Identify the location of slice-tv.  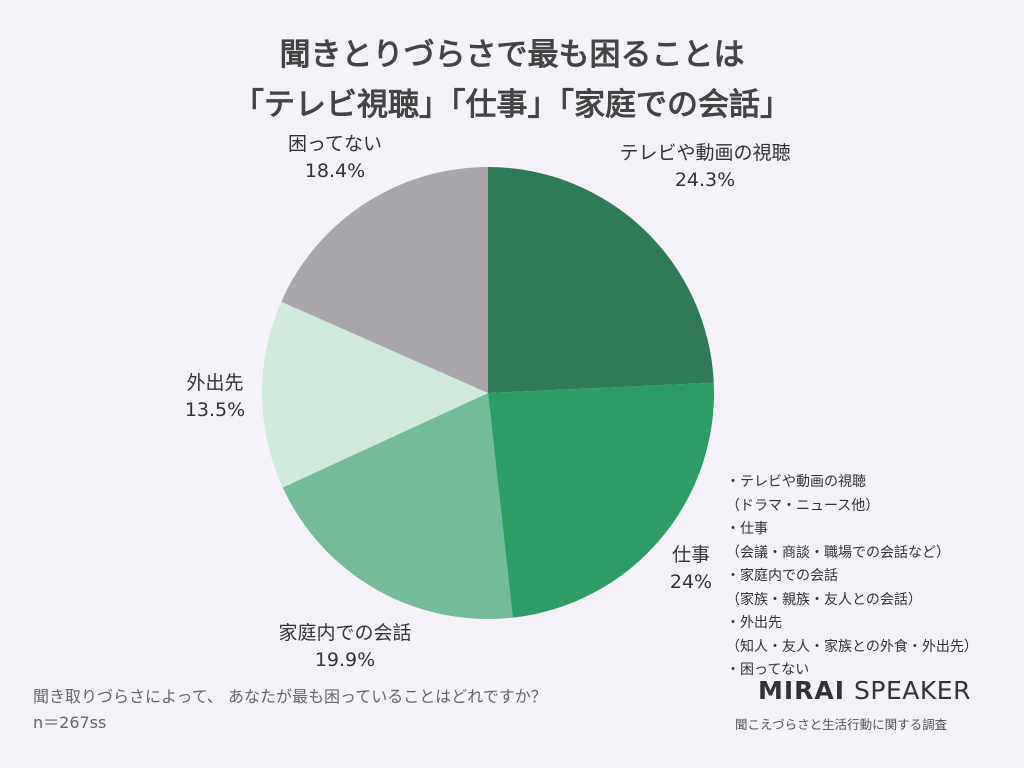
(601, 280).